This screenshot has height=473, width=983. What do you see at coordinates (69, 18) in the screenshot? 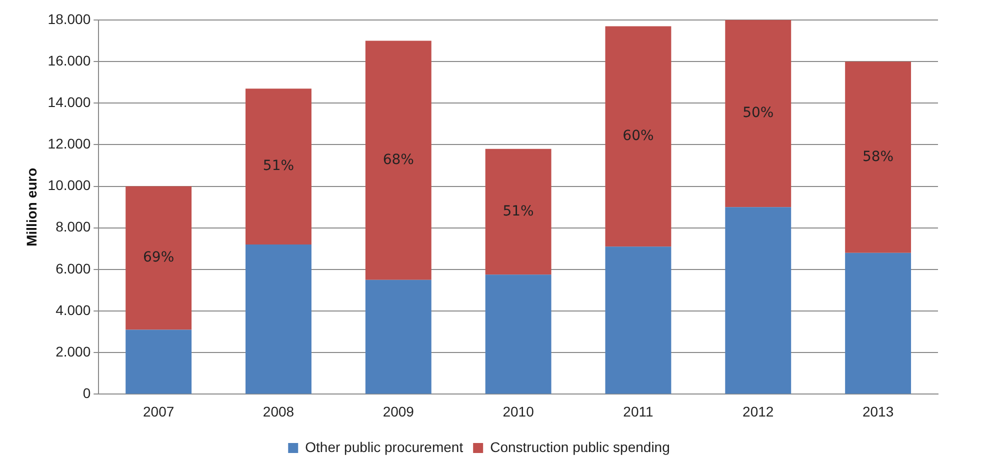
I see `y-tick-label: 18.000` at bounding box center [69, 18].